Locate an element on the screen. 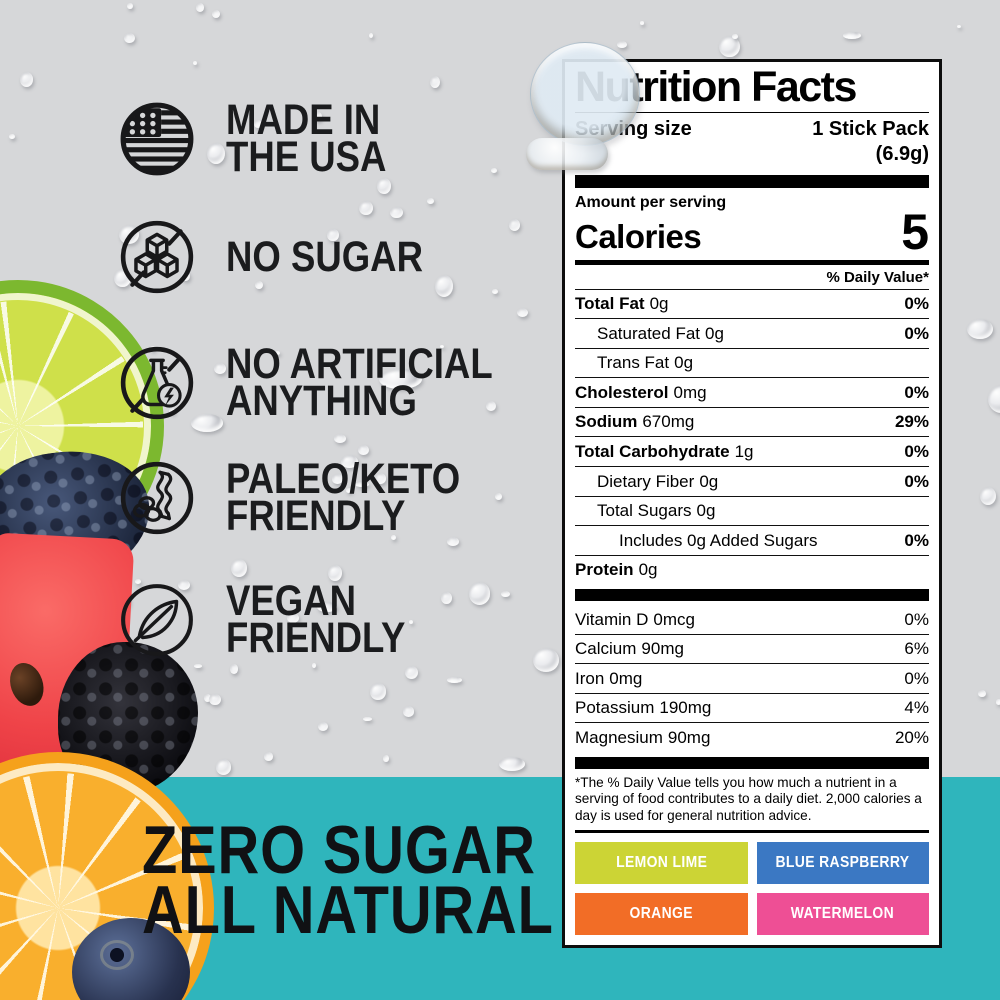 Image resolution: width=1000 pixels, height=1000 pixels. claim-no-artificial: NO ARTIFICIAL ANYTHING is located at coordinates (329, 381).